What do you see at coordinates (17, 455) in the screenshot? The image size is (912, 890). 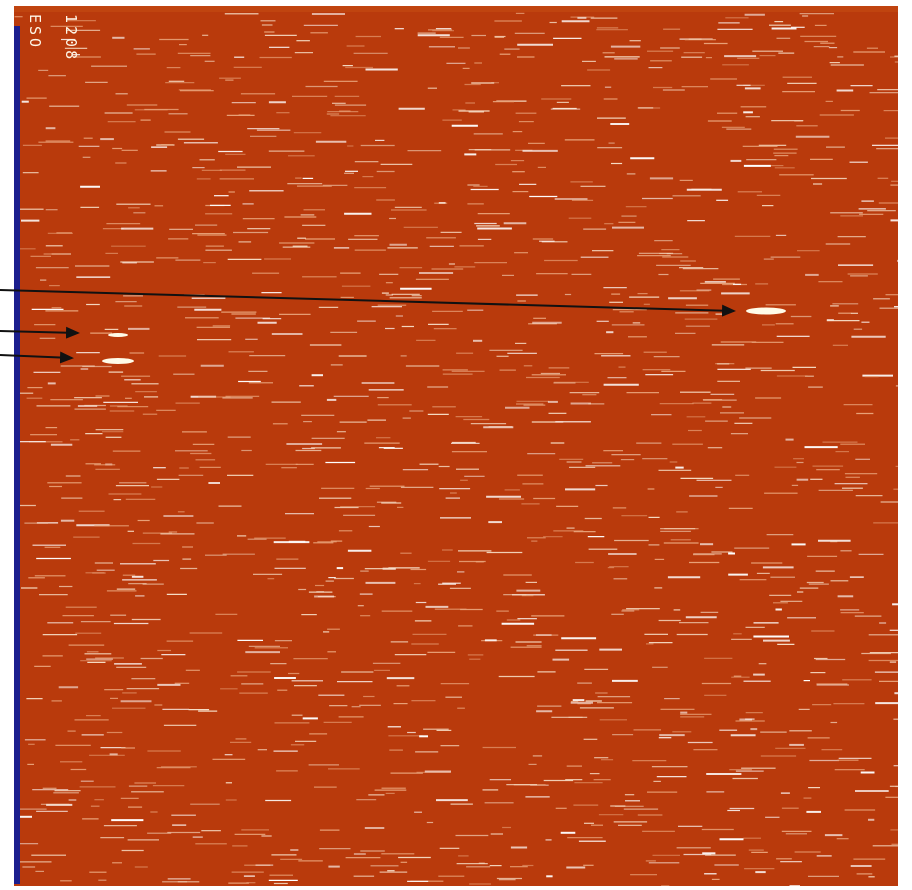 I see `left-edge-strip` at bounding box center [17, 455].